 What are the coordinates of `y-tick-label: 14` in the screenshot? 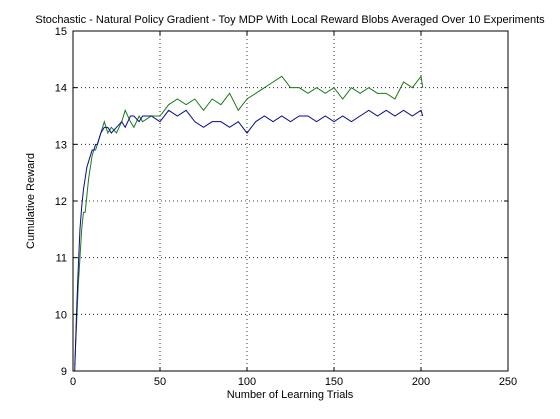 It's located at (61, 89).